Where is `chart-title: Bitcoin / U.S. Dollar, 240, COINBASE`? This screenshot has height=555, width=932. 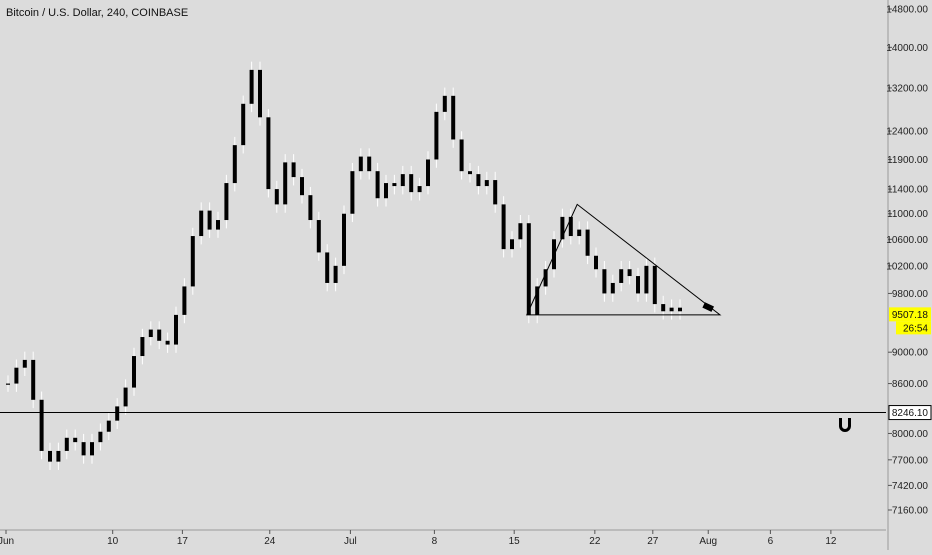 chart-title: Bitcoin / U.S. Dollar, 240, COINBASE is located at coordinates (97, 13).